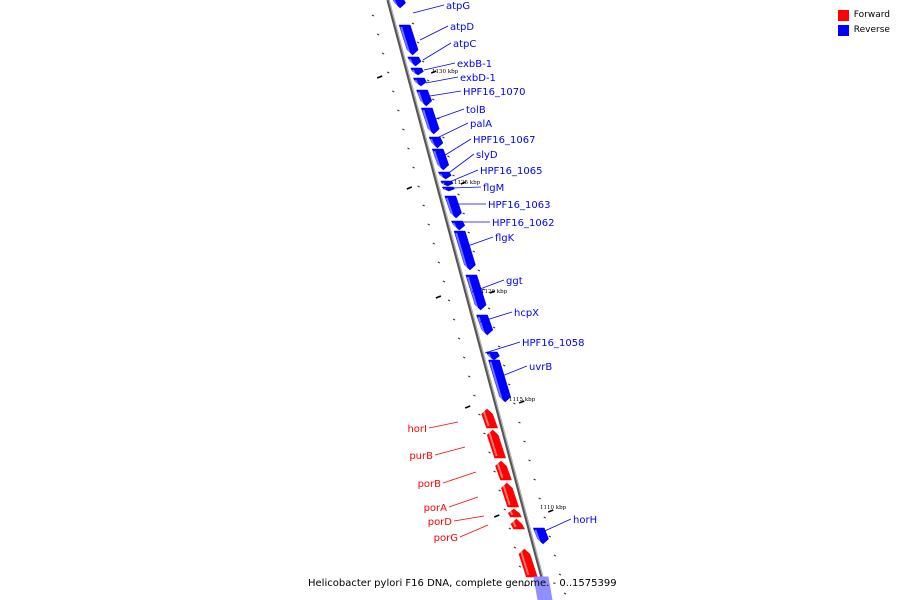  I want to click on gene-horh, so click(540, 536).